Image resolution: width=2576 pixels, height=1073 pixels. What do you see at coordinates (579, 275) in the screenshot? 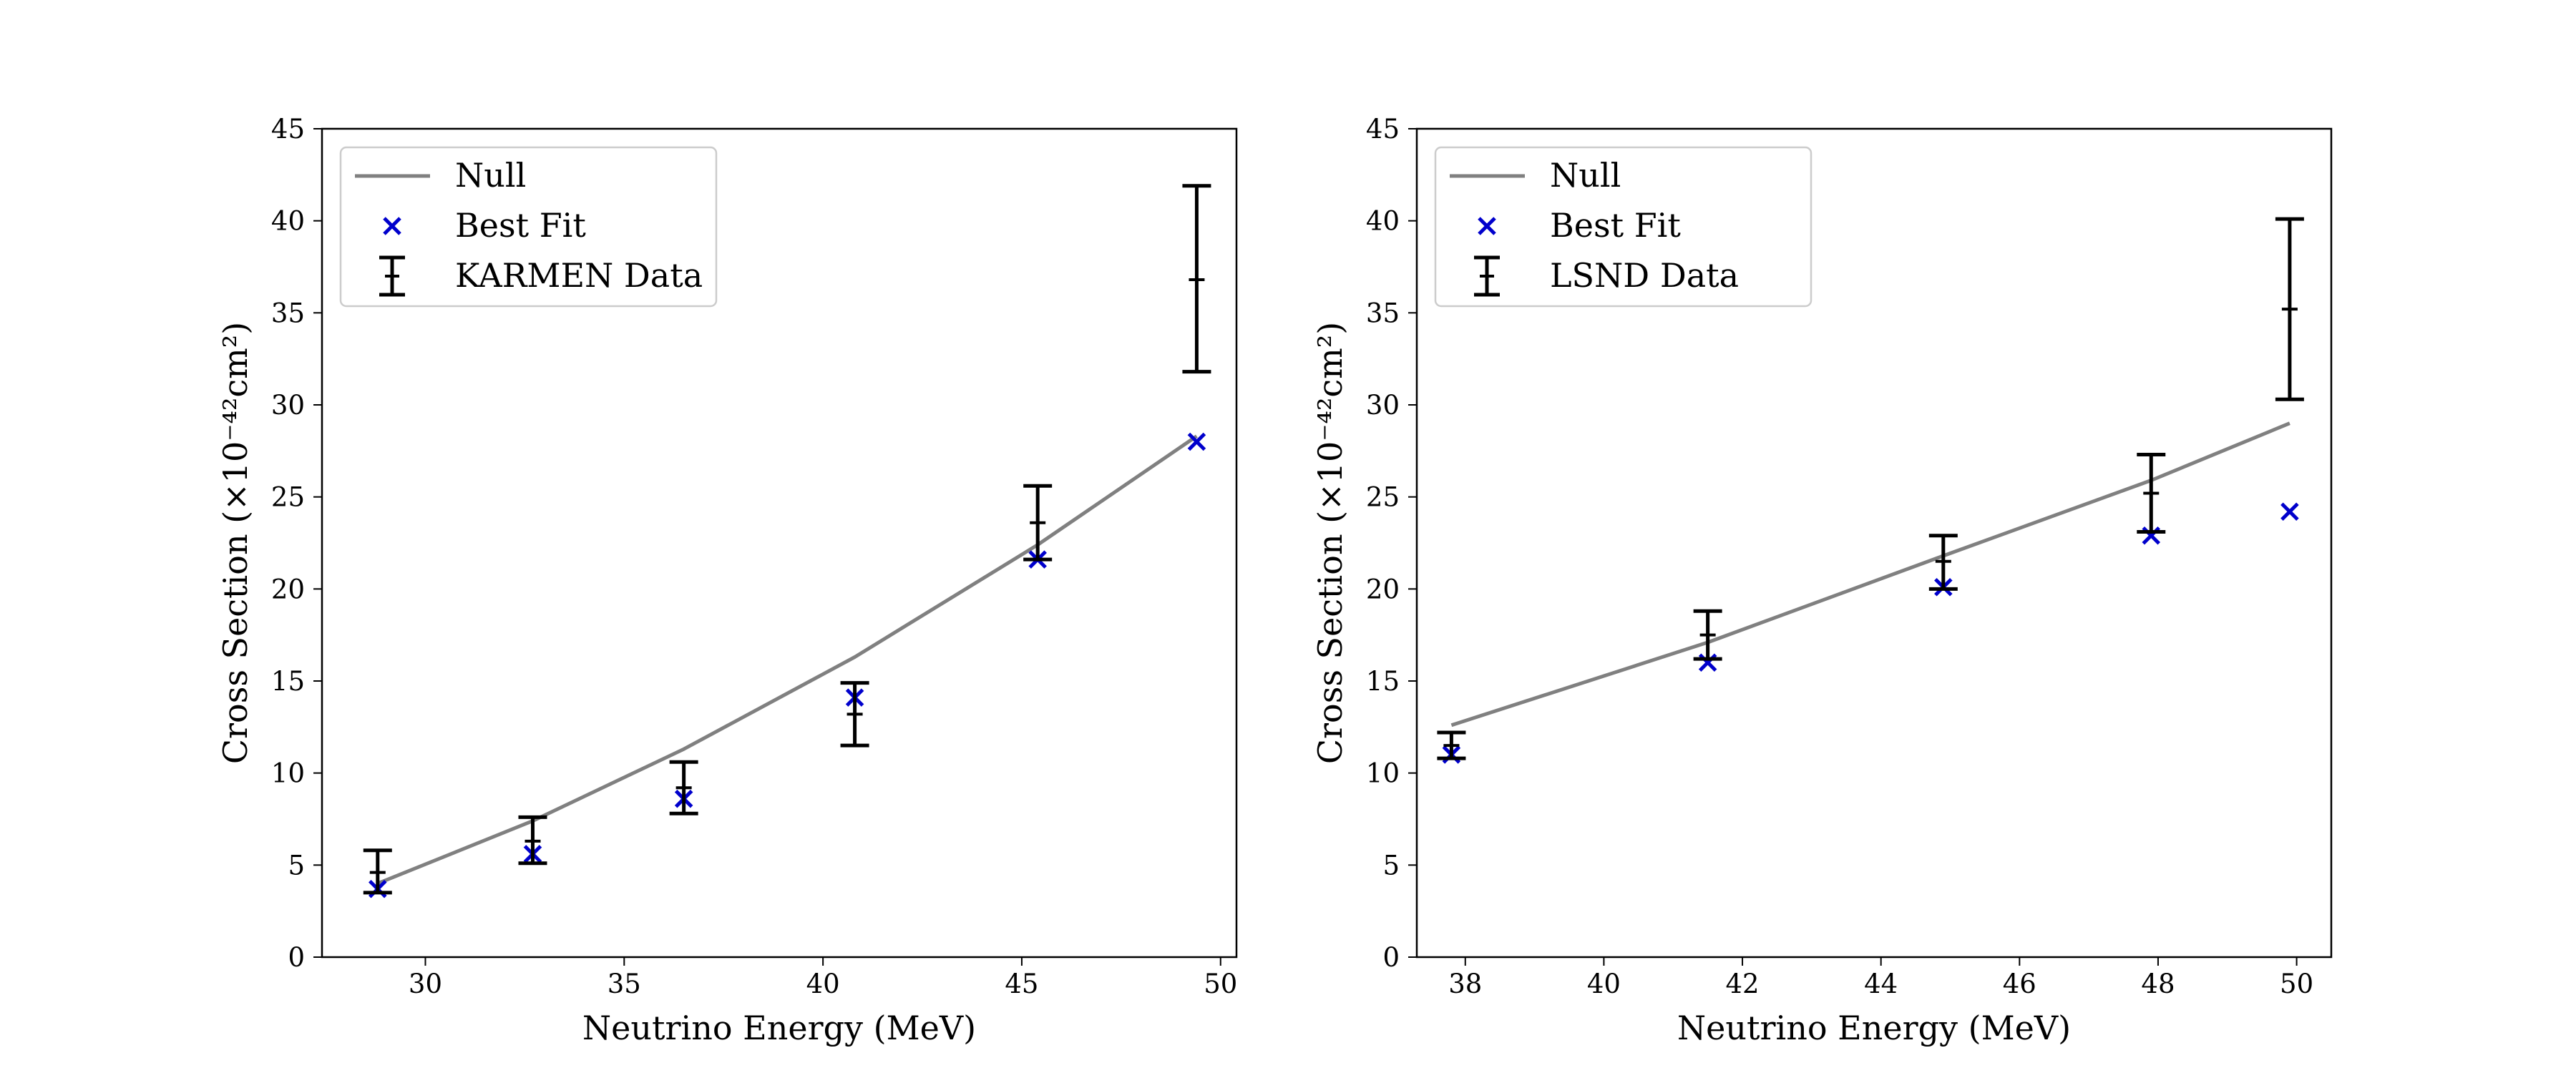
I see `legend-label: KARMEN Data` at bounding box center [579, 275].